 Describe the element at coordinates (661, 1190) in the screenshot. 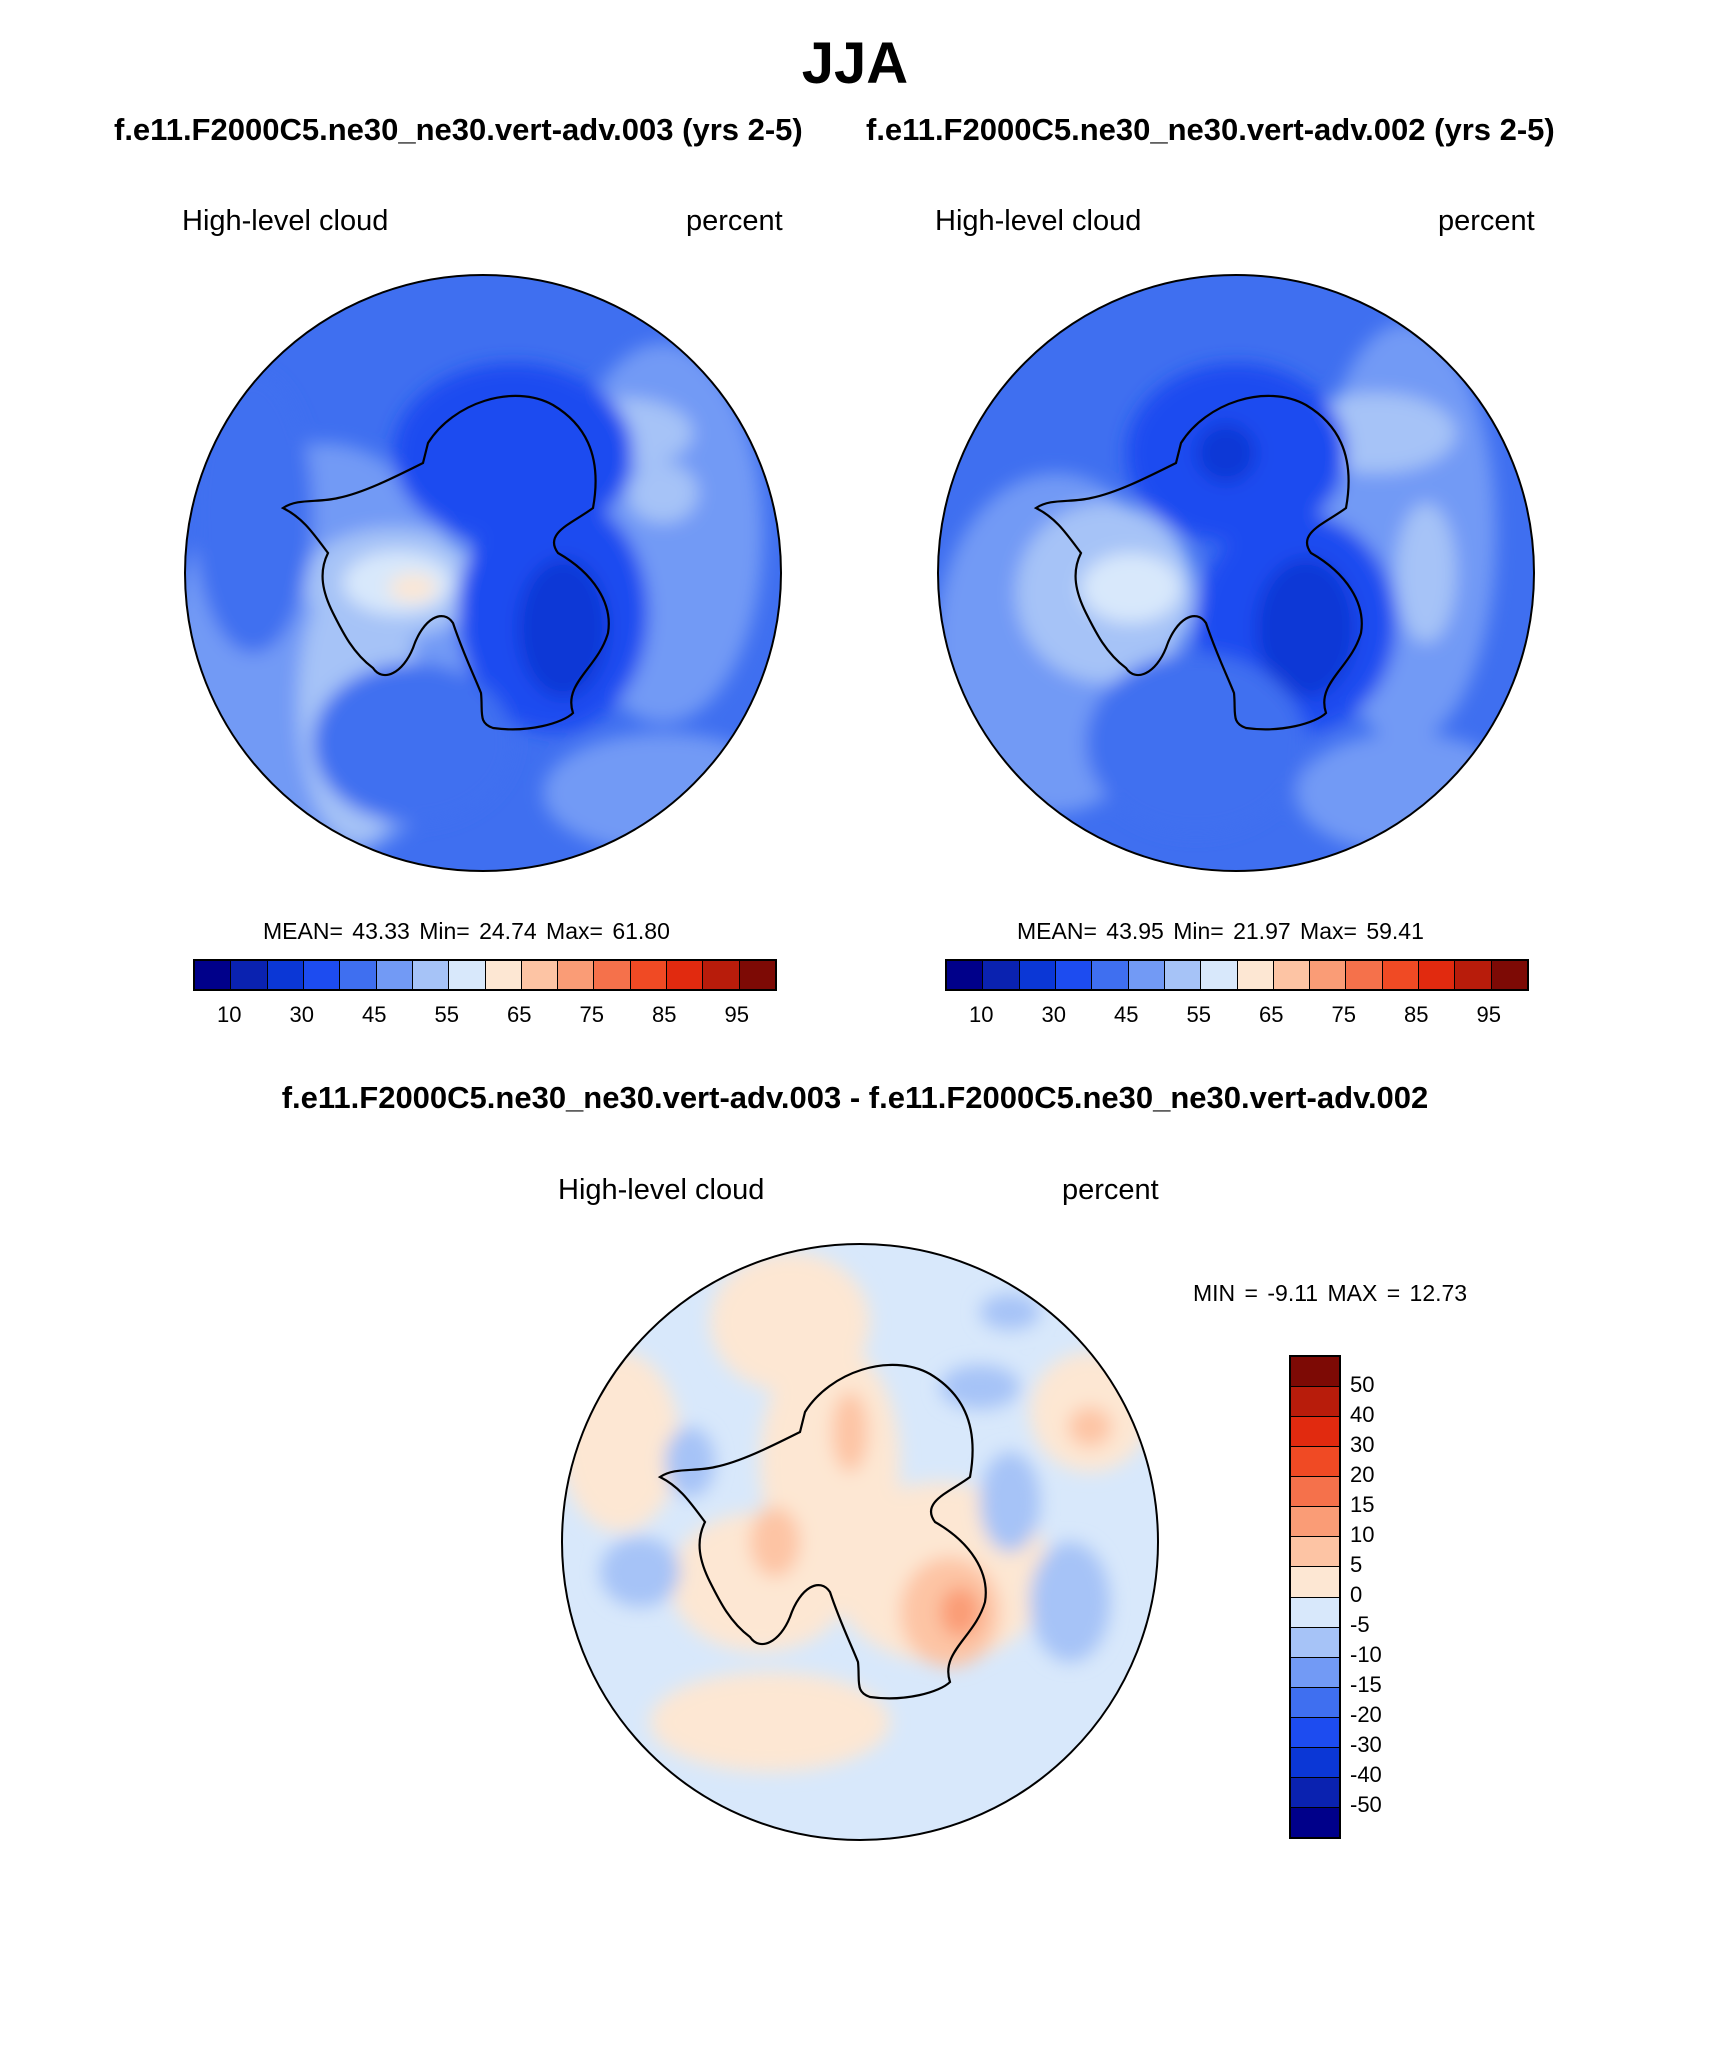

I see `diff-variable-label: High-level cloud` at that location.